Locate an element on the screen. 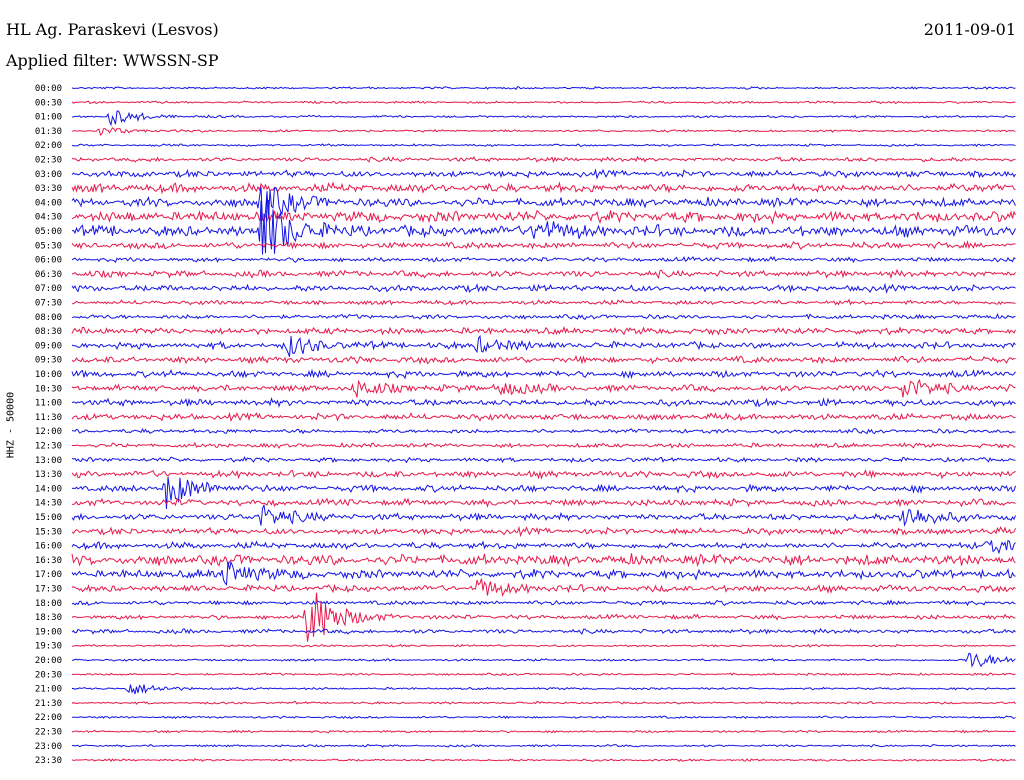 This screenshot has width=1024, height=780. time-label: 19:00 is located at coordinates (48, 632).